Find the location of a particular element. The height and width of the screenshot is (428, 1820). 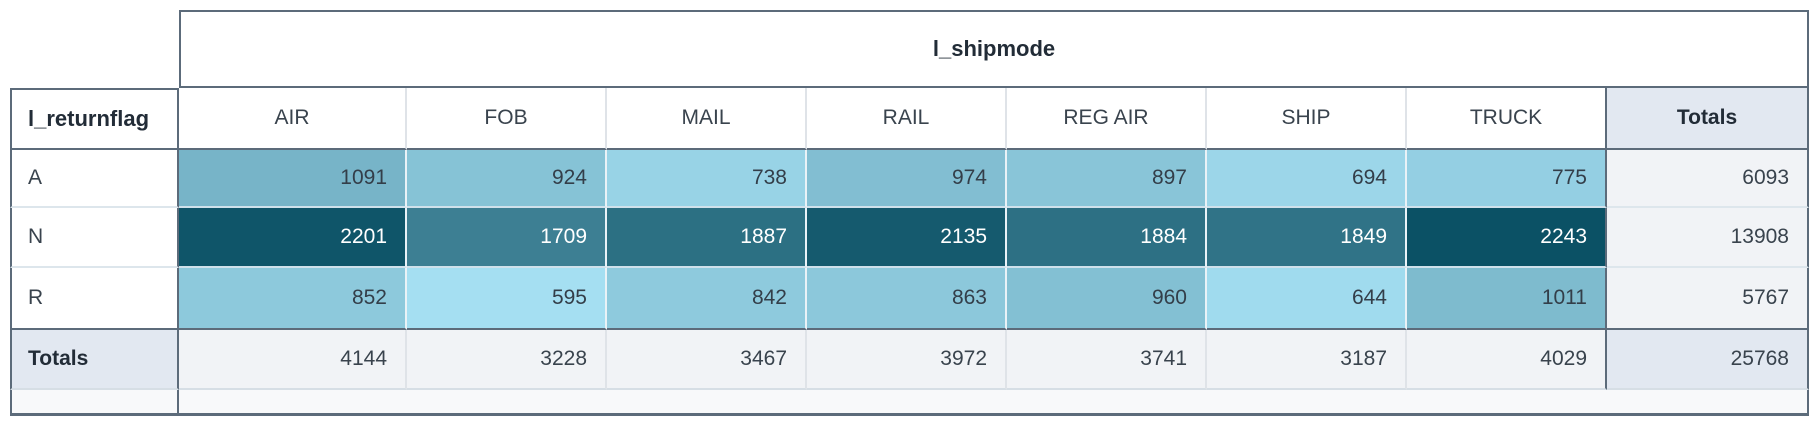

column-header-ship: SHIP is located at coordinates (1307, 119).